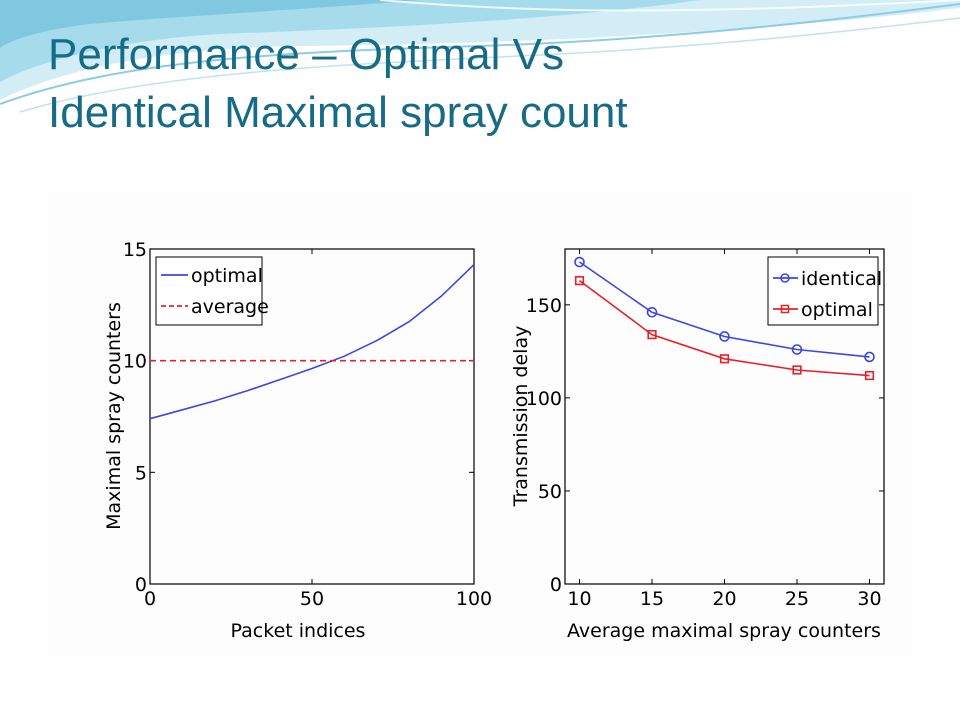 This screenshot has height=720, width=960. I want to click on legend: optimal average, so click(212, 291).